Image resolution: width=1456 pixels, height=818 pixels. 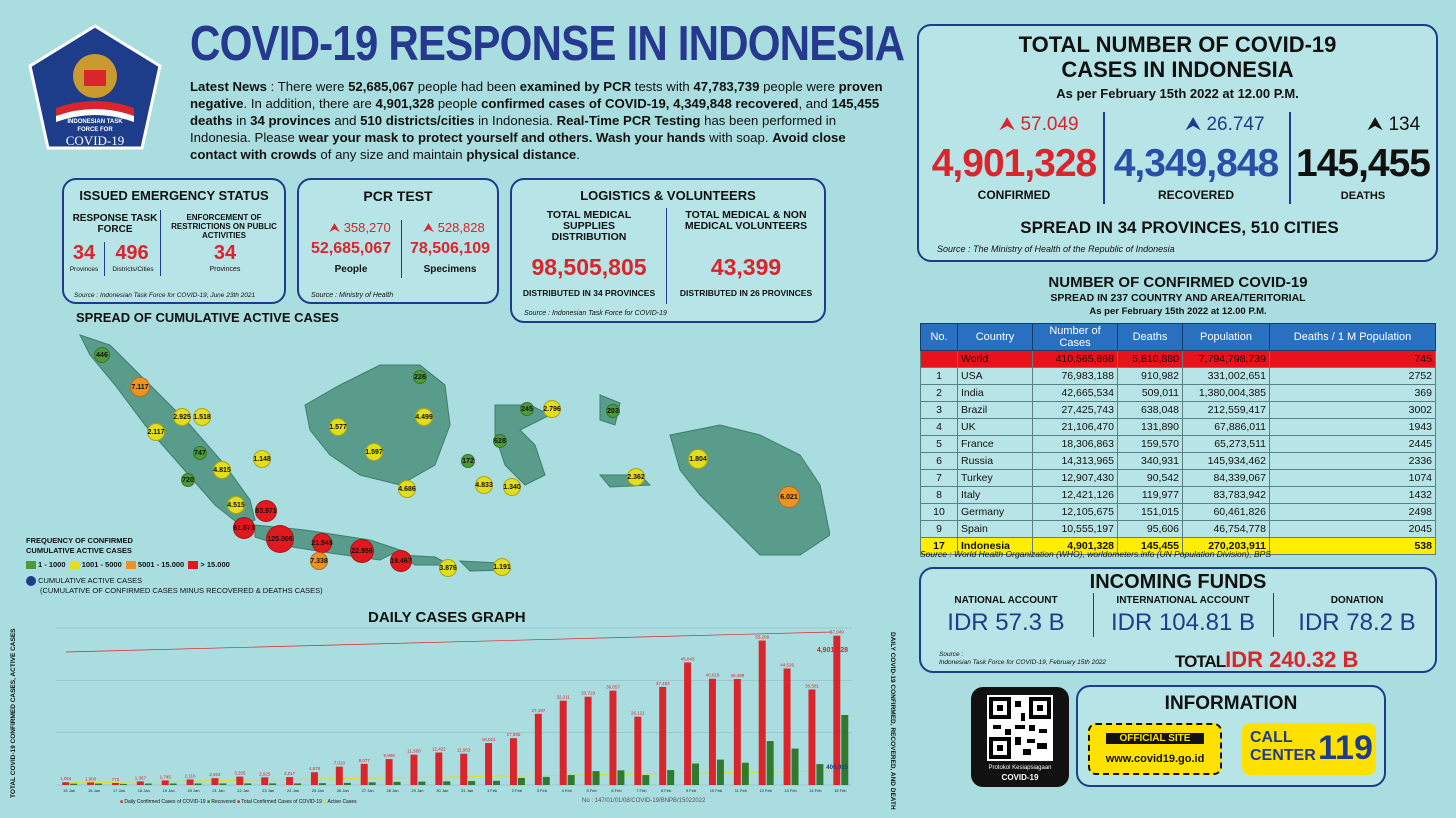 I want to click on bar-data-label: 37,492, so click(x=663, y=683).